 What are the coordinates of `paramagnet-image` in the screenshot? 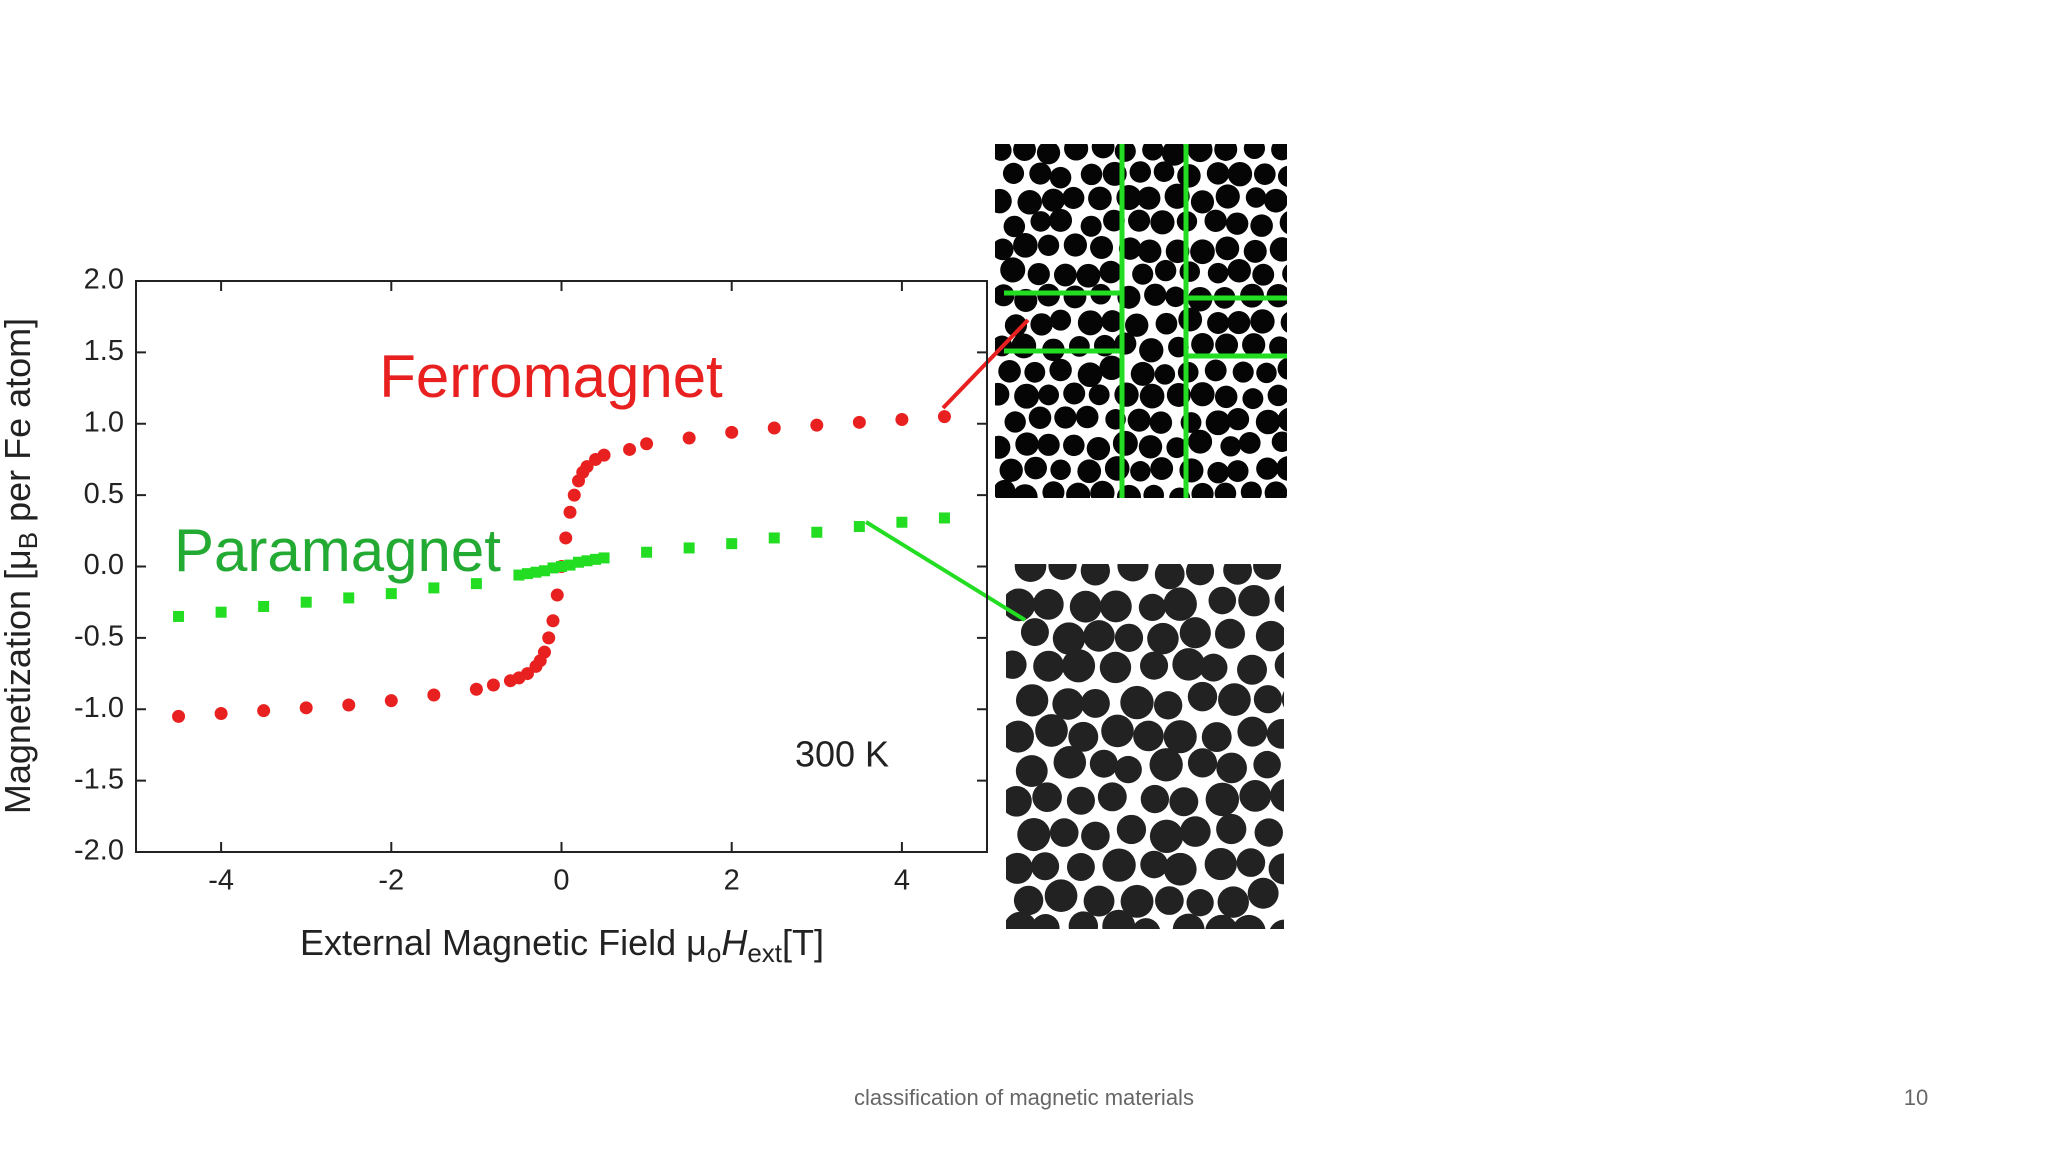 It's located at (1162, 746).